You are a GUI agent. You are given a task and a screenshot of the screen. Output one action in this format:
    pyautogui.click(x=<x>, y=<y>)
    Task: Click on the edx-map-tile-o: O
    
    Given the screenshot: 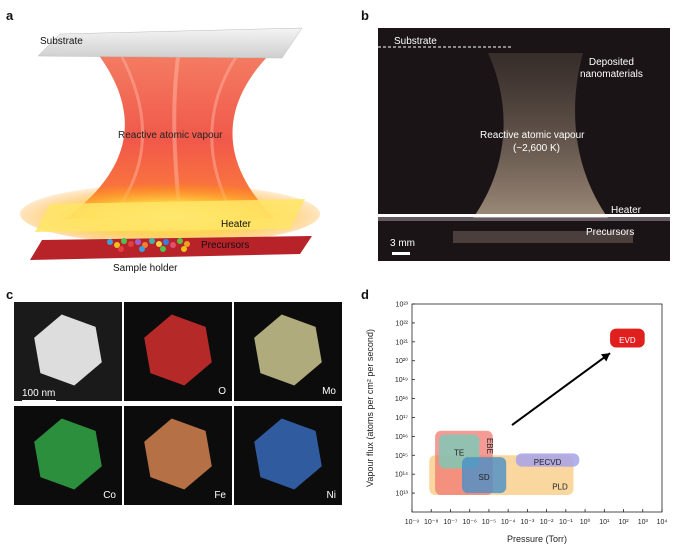 What is the action you would take?
    pyautogui.click(x=178, y=351)
    